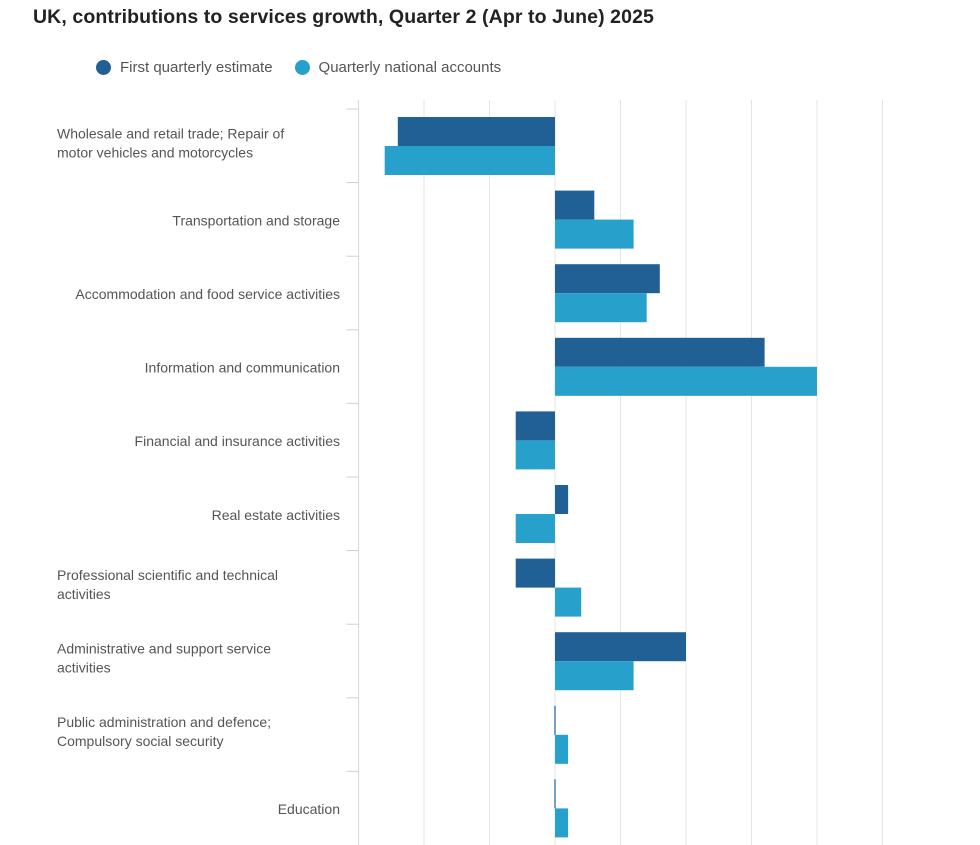  What do you see at coordinates (237, 441) in the screenshot?
I see `category-label: Financial and insurance activities` at bounding box center [237, 441].